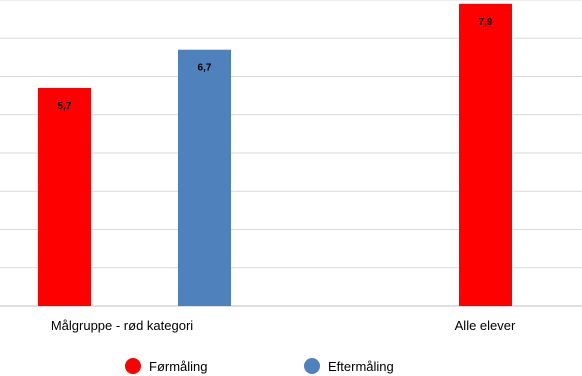 The image size is (582, 376). I want to click on legend: Førmåling Eftermåling, so click(259, 366).